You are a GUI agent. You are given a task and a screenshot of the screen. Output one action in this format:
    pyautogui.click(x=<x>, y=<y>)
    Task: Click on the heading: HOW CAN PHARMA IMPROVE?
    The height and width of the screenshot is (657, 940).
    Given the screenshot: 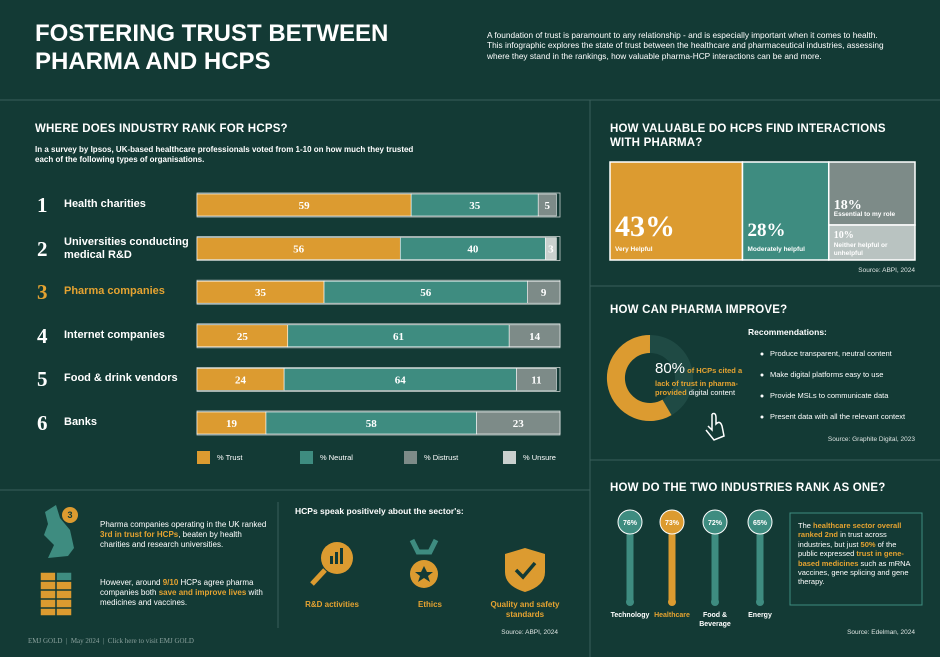 What is the action you would take?
    pyautogui.click(x=699, y=310)
    